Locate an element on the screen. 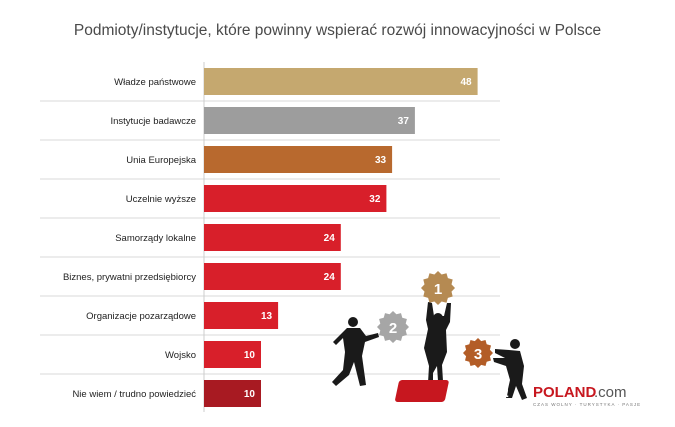 This screenshot has height=427, width=675. figure-center-silhouette is located at coordinates (437, 343).